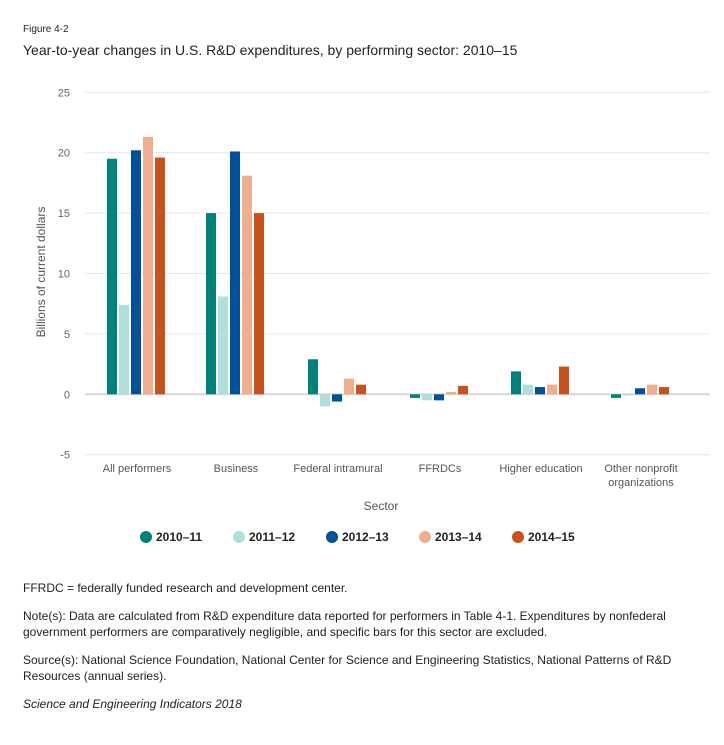 The image size is (724, 745). I want to click on legend-label: 2011–12, so click(272, 537).